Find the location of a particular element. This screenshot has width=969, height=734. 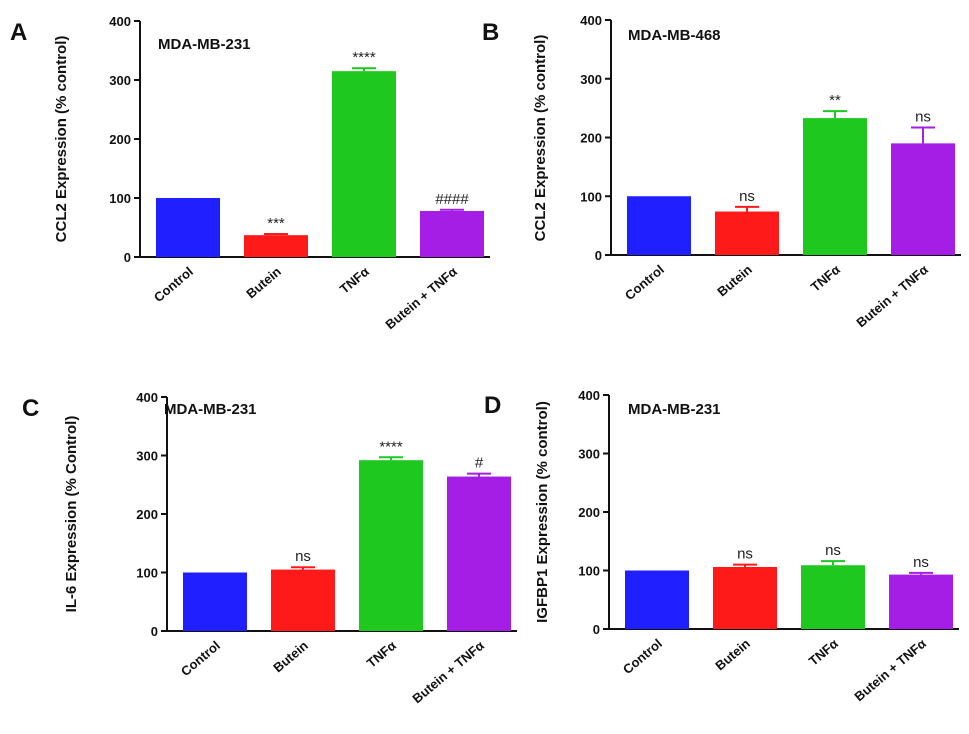

y-axis-label: IL-6 Expression (% Control) is located at coordinates (71, 514).